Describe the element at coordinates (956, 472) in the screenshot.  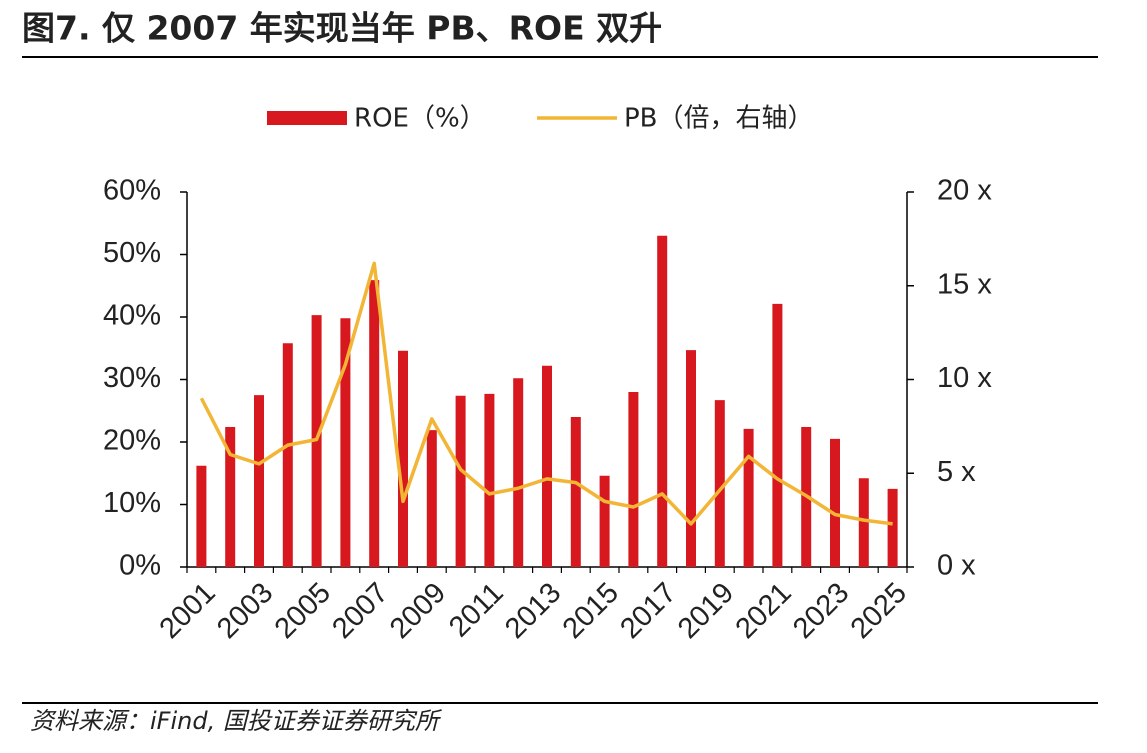
I see `y2-tick-label: 5 x` at that location.